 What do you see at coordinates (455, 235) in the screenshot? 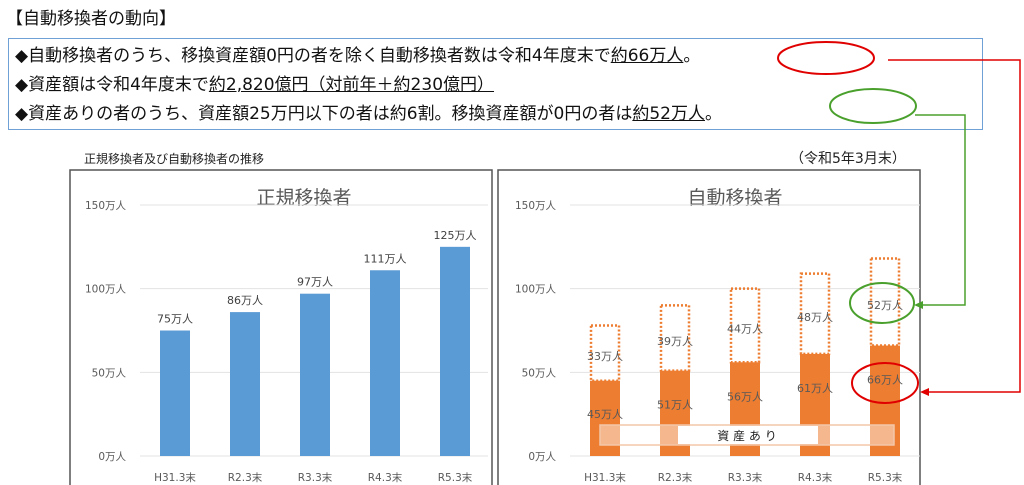
I see `data-label: 125万人` at bounding box center [455, 235].